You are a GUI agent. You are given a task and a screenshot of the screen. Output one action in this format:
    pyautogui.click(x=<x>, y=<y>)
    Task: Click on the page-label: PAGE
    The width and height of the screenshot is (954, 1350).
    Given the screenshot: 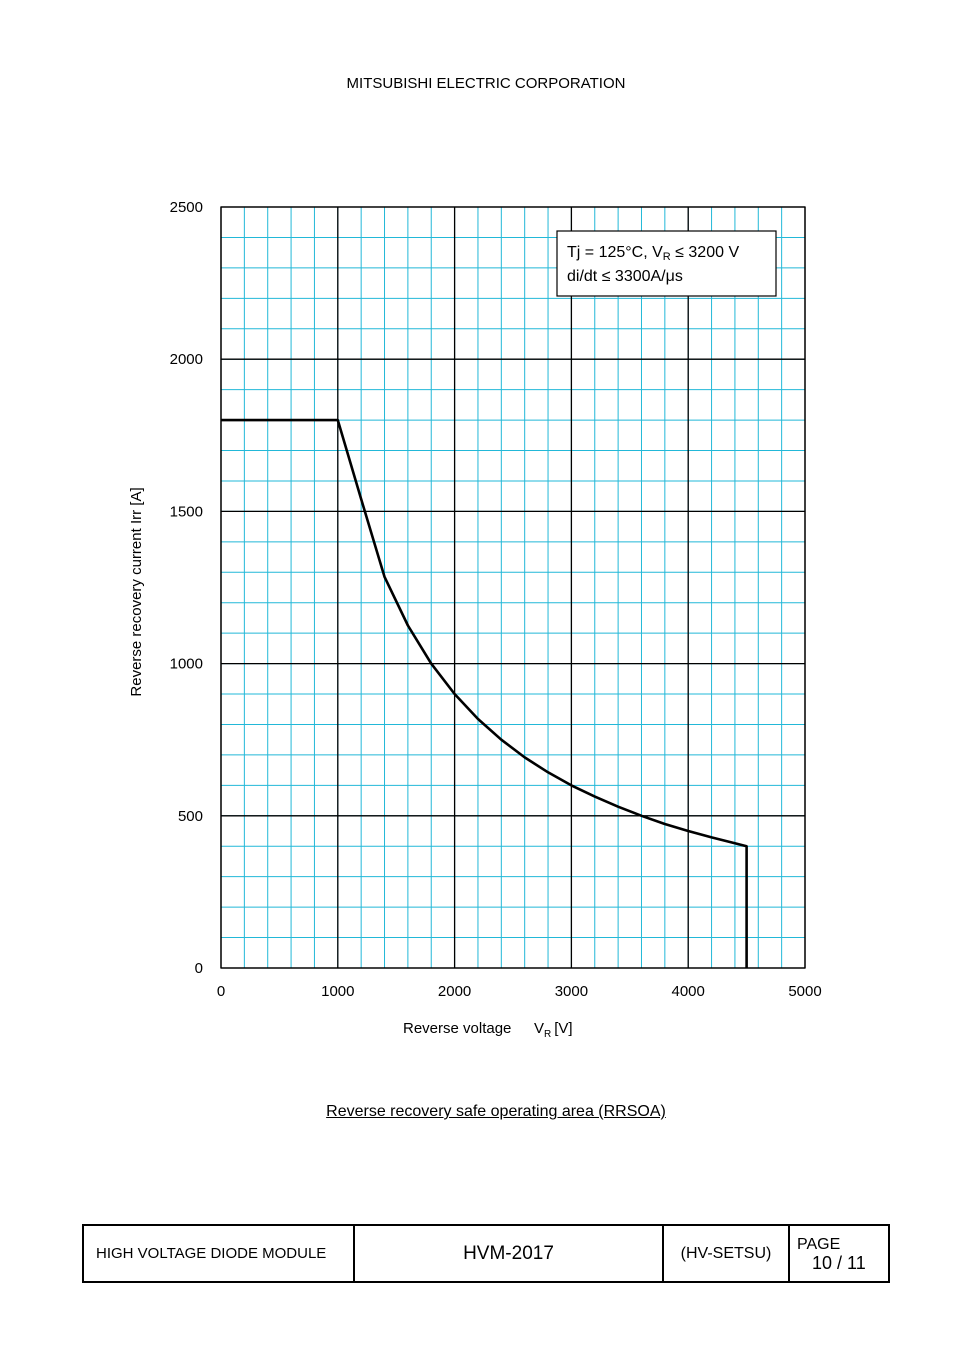 What is the action you would take?
    pyautogui.click(x=819, y=1244)
    